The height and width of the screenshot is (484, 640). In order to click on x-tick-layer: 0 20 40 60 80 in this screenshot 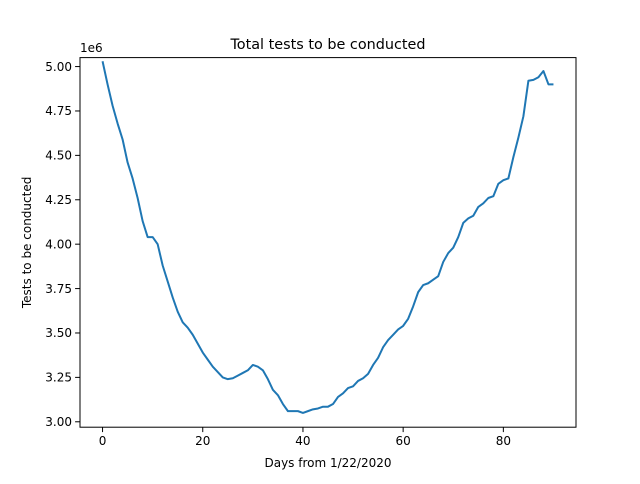, I will do `click(305, 437)`.